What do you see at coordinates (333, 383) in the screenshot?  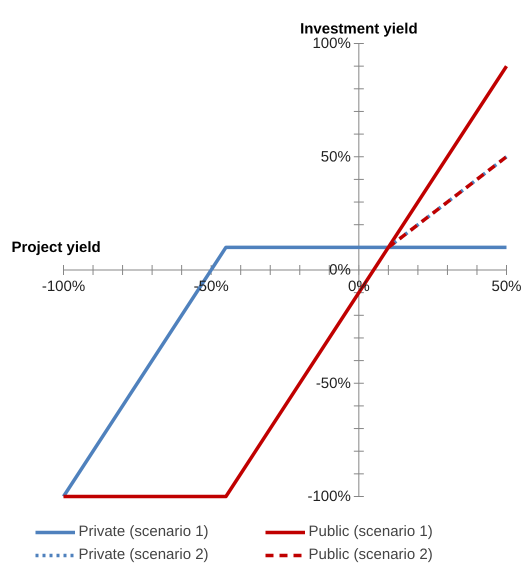 I see `y-tick-label: -50%` at bounding box center [333, 383].